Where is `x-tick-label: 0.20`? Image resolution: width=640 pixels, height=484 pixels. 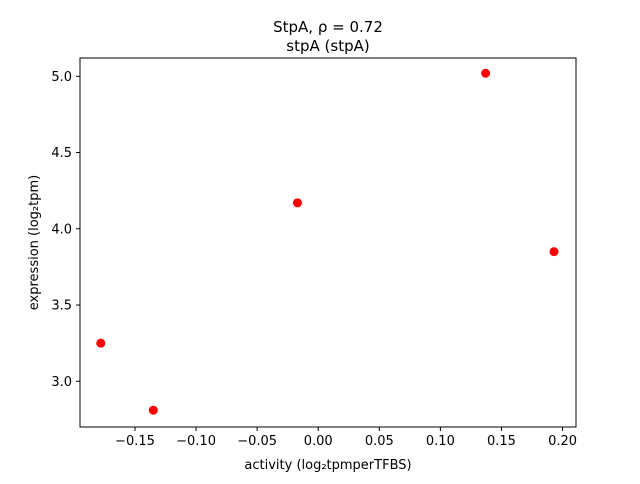 x-tick-label: 0.20 is located at coordinates (562, 441).